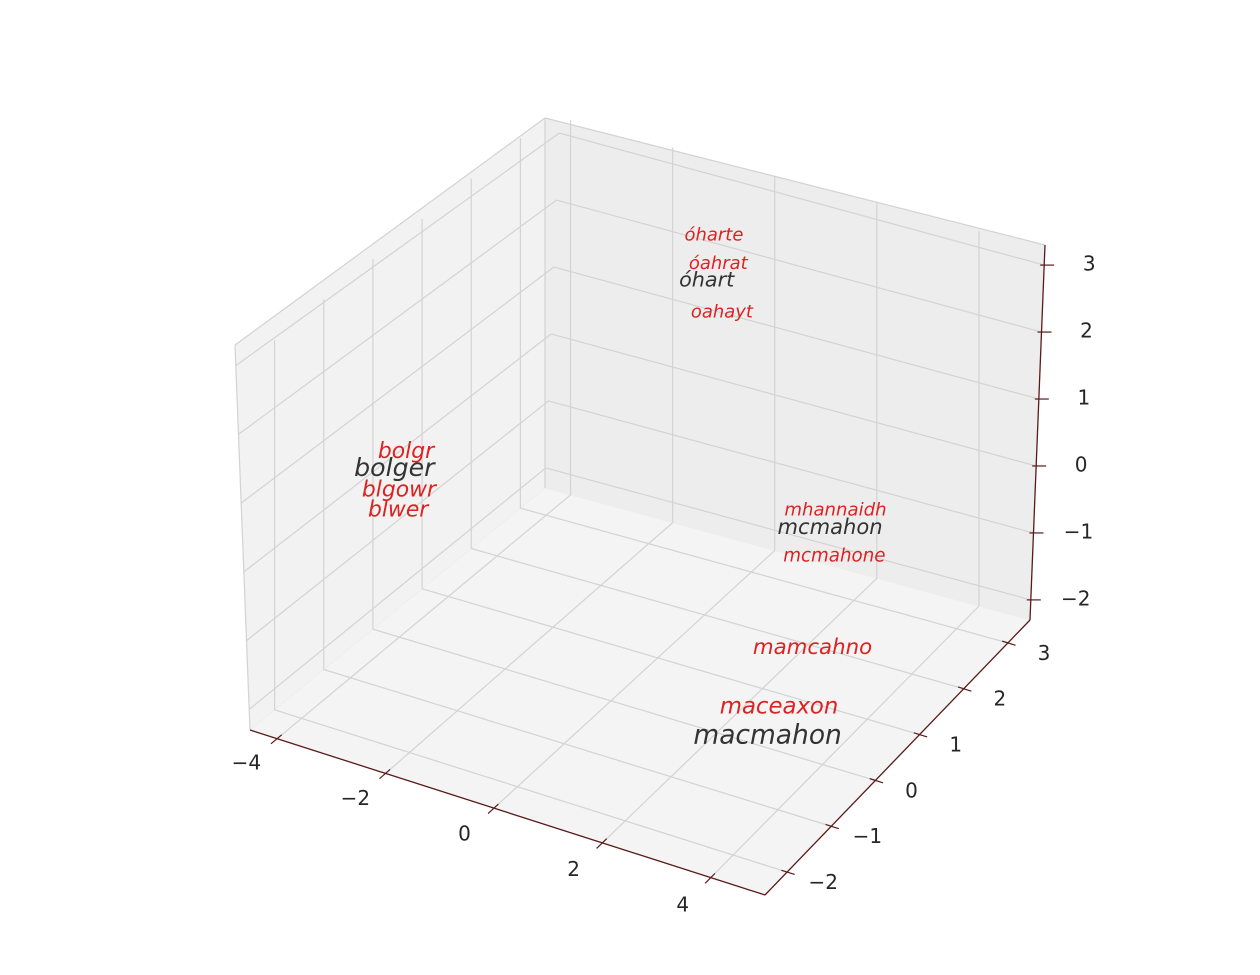 The width and height of the screenshot is (1260, 975). I want to click on top-right-edge, so click(795, 181).